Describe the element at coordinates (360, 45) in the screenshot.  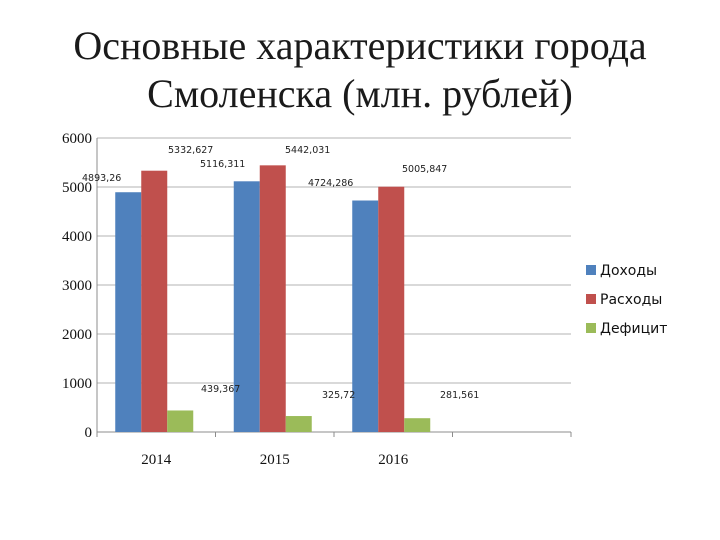
I see `slide-title-line-1: Основные характеристики города` at that location.